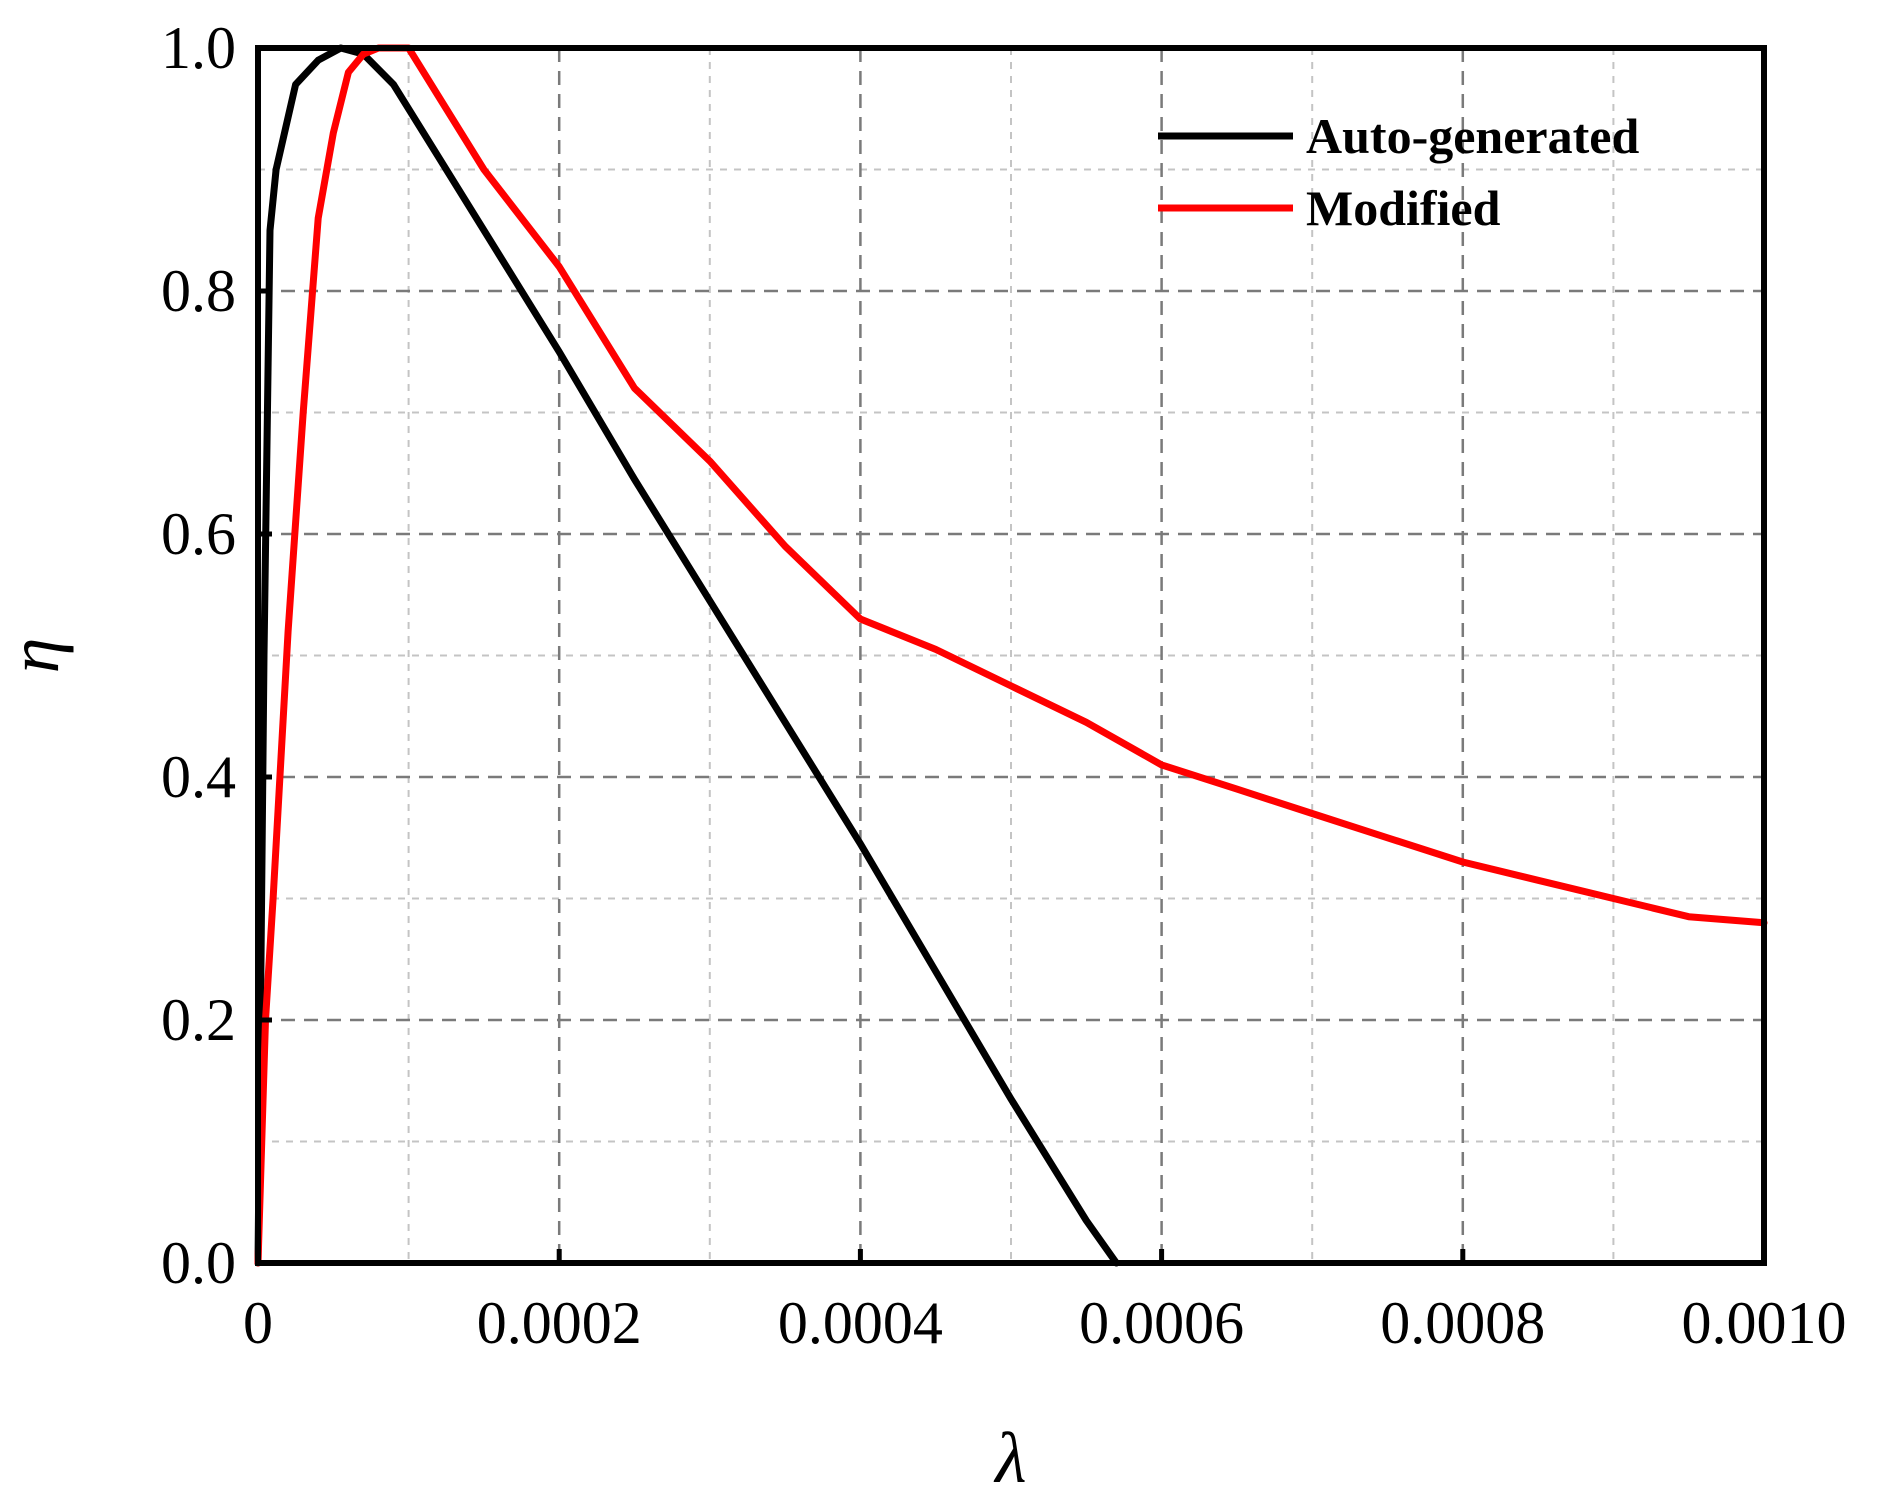  I want to click on y-tick-label: 0.4, so click(198, 777).